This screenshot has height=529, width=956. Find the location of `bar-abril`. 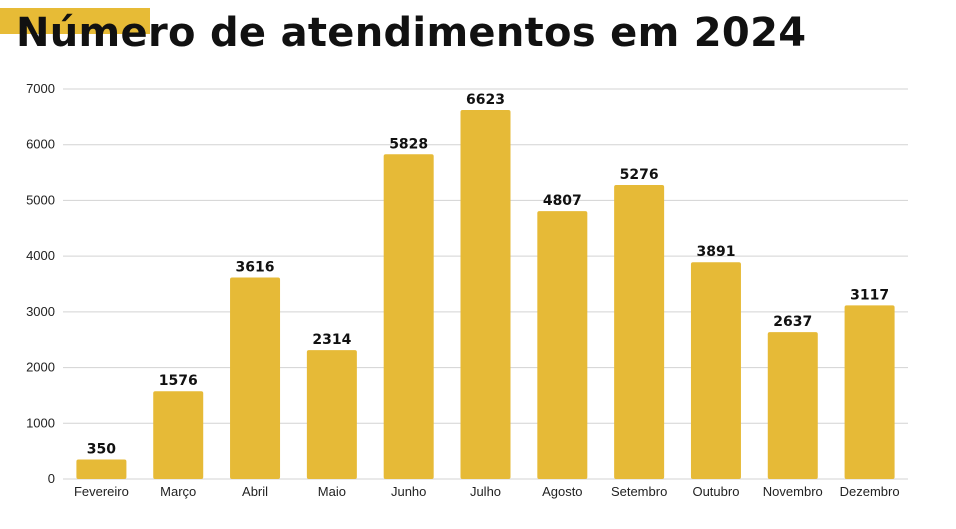

bar-abril is located at coordinates (255, 378).